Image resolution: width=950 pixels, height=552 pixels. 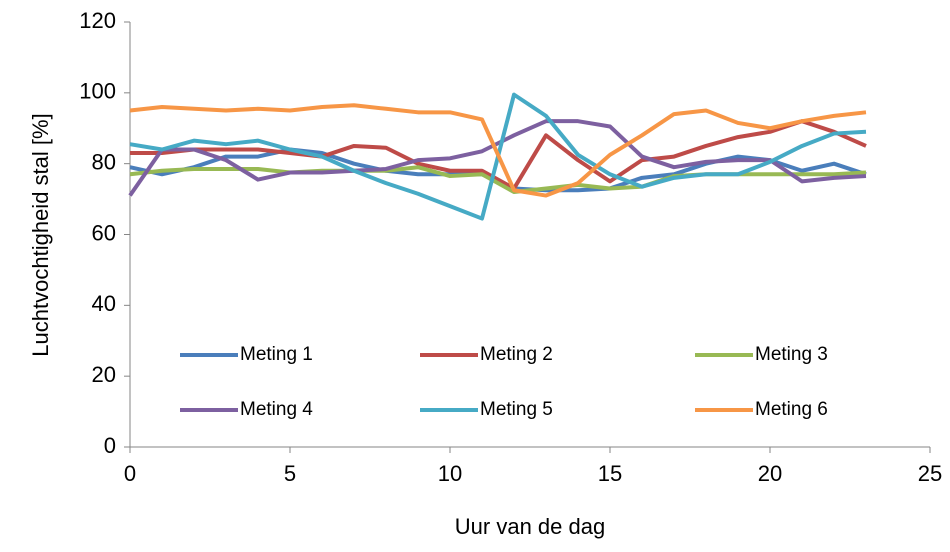 I want to click on y-tick-label: 120, so click(x=97, y=20).